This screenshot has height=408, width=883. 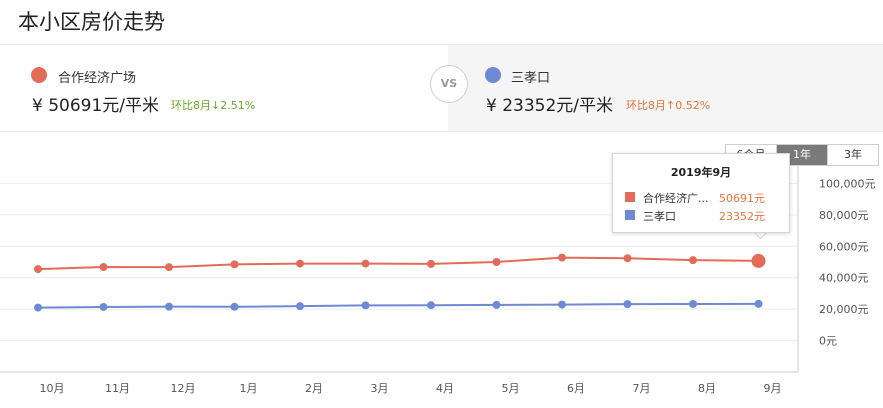 I want to click on x-tick-label: 6月, so click(x=576, y=388).